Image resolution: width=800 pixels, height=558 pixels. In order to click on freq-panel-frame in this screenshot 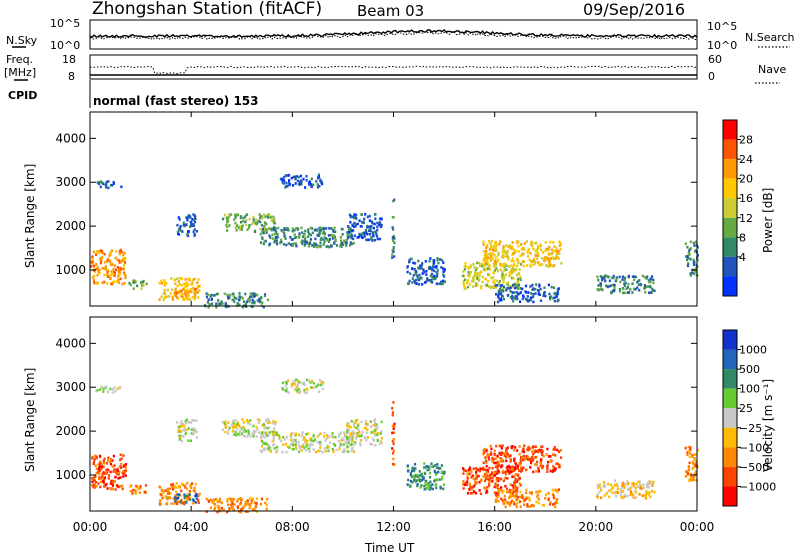, I will do `click(393, 67)`.